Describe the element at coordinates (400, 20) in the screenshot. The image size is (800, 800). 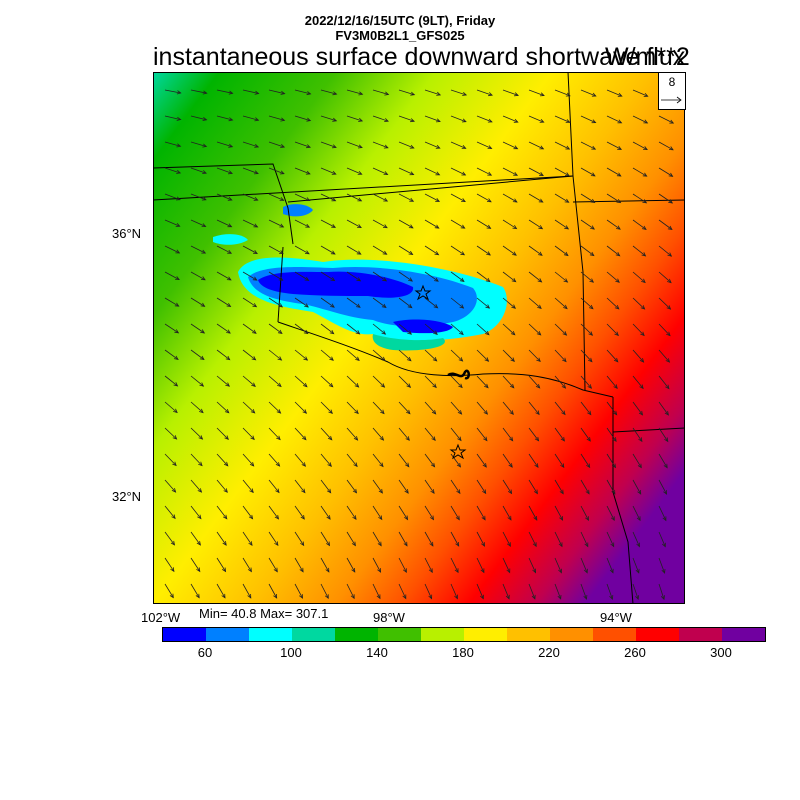
I see `datetime-label: 2022/12/16/15UTC (9LT), Friday` at that location.